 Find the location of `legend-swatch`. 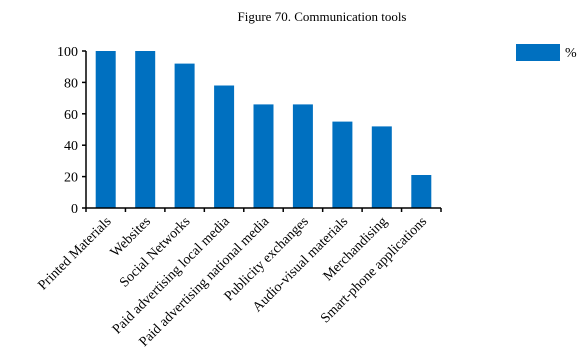

legend-swatch is located at coordinates (538, 52).